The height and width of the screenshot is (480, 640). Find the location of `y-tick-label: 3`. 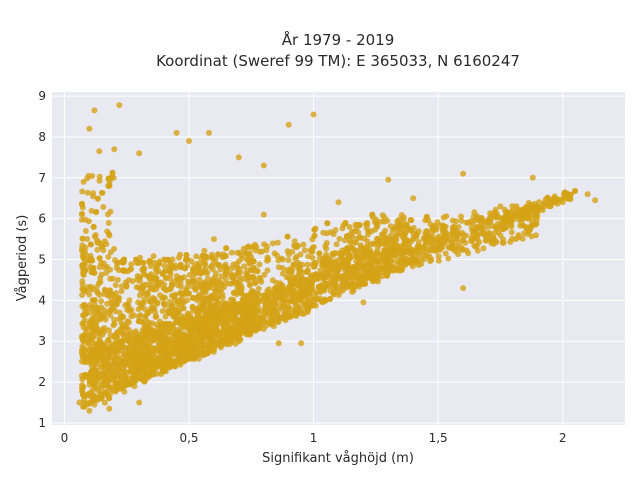

y-tick-label: 3 is located at coordinates (42, 341).